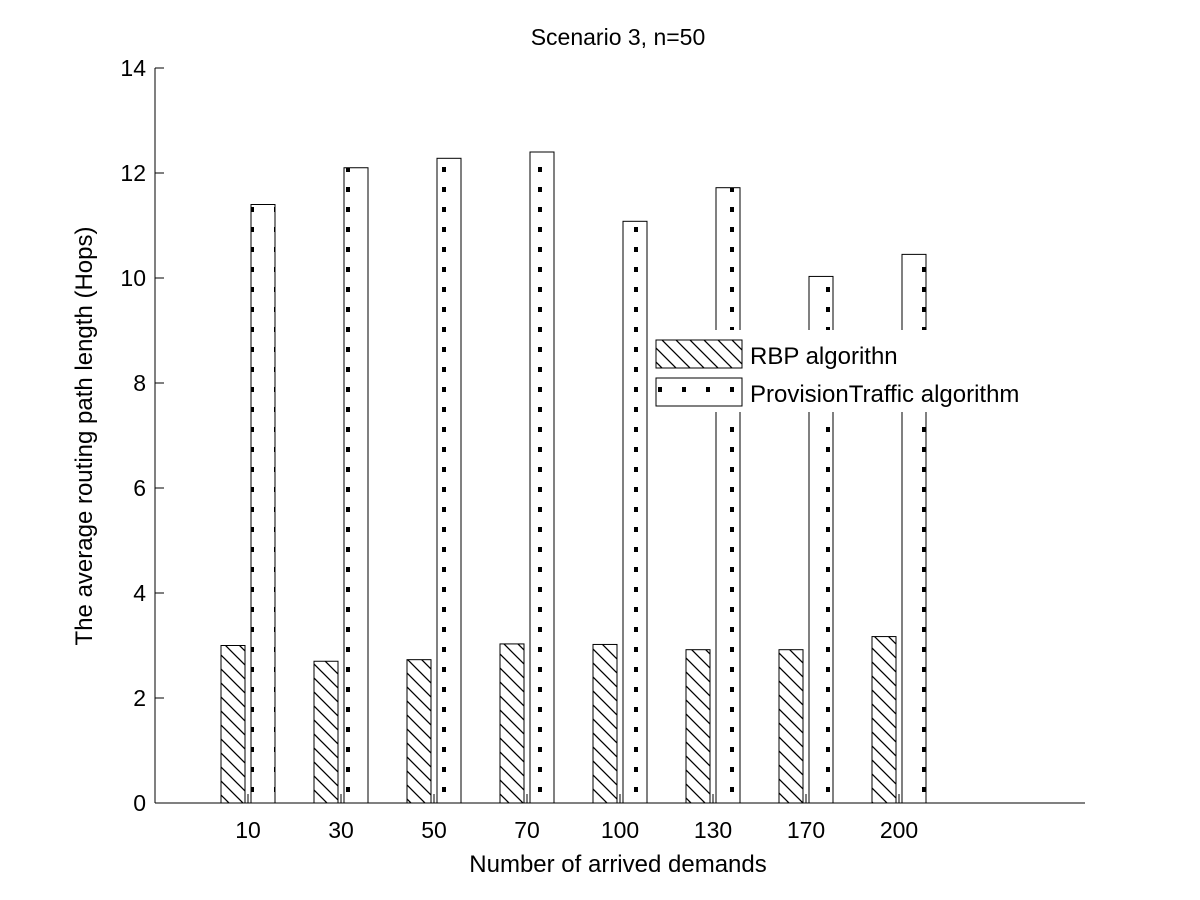 Image resolution: width=1200 pixels, height=900 pixels. Describe the element at coordinates (824, 356) in the screenshot. I see `legend-entry: RBP algorithn` at that location.